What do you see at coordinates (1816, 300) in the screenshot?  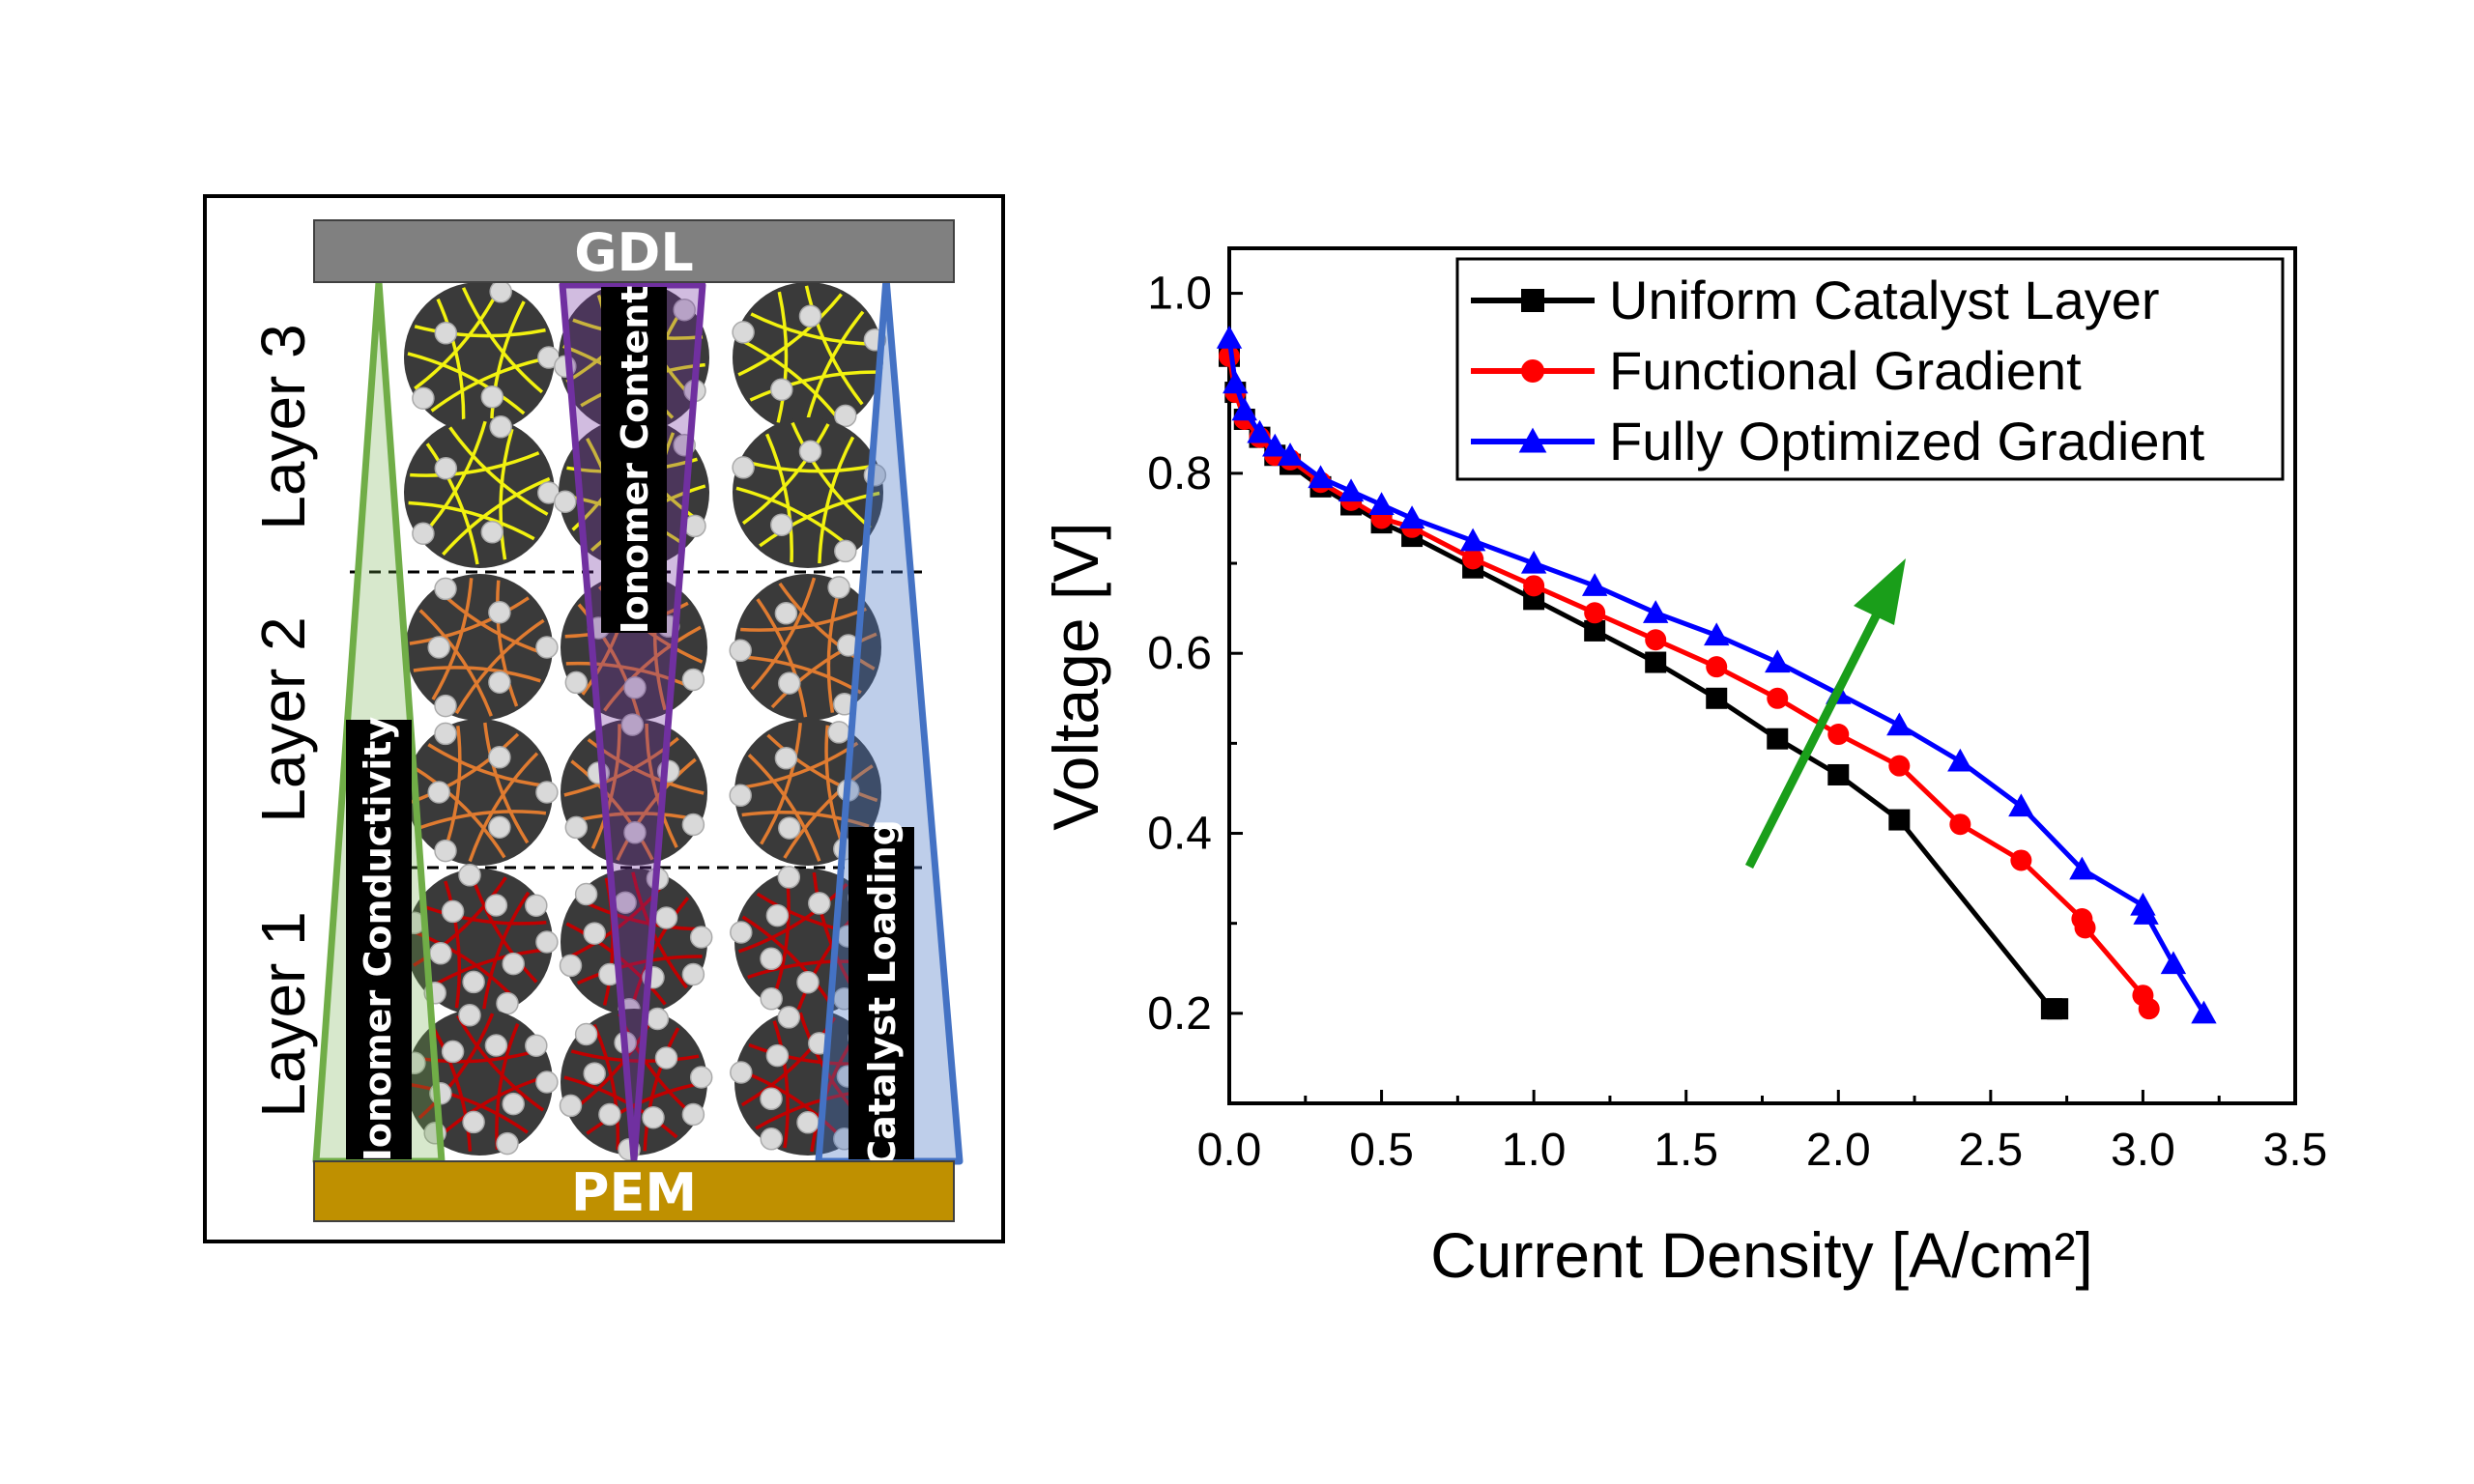 I see `legend-item: Uniform Catalyst Layer` at bounding box center [1816, 300].